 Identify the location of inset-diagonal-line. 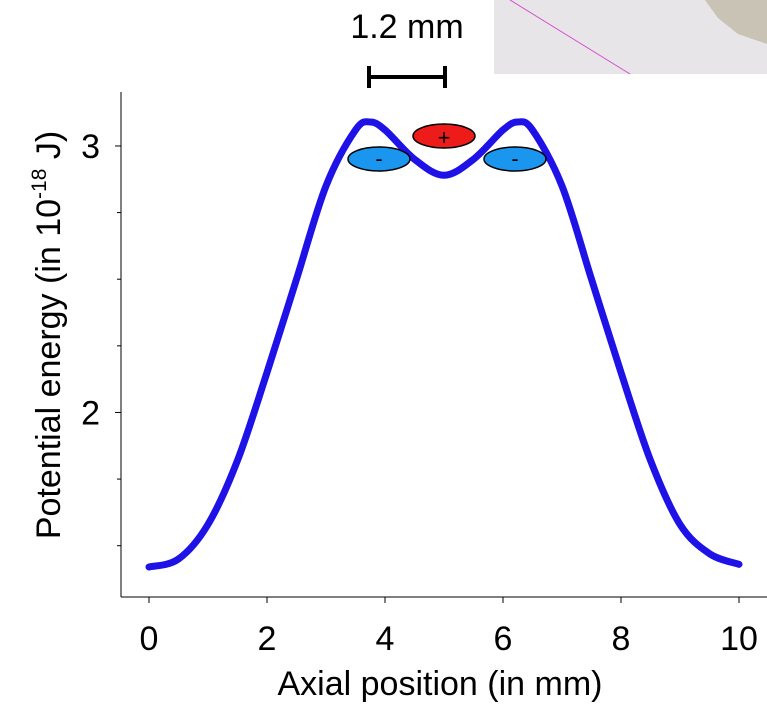
(570, 37).